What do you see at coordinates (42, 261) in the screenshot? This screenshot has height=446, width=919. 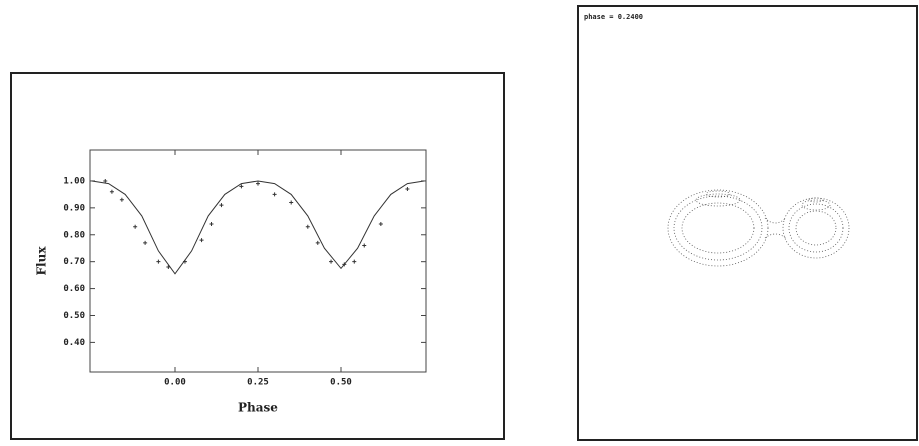 I see `y-axis-label: Flux` at bounding box center [42, 261].